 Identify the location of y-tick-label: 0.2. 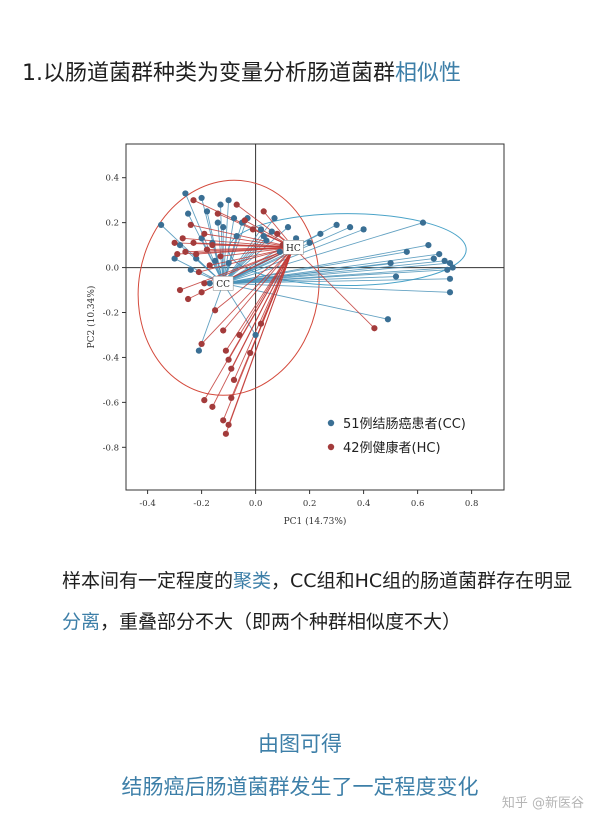
(112, 224).